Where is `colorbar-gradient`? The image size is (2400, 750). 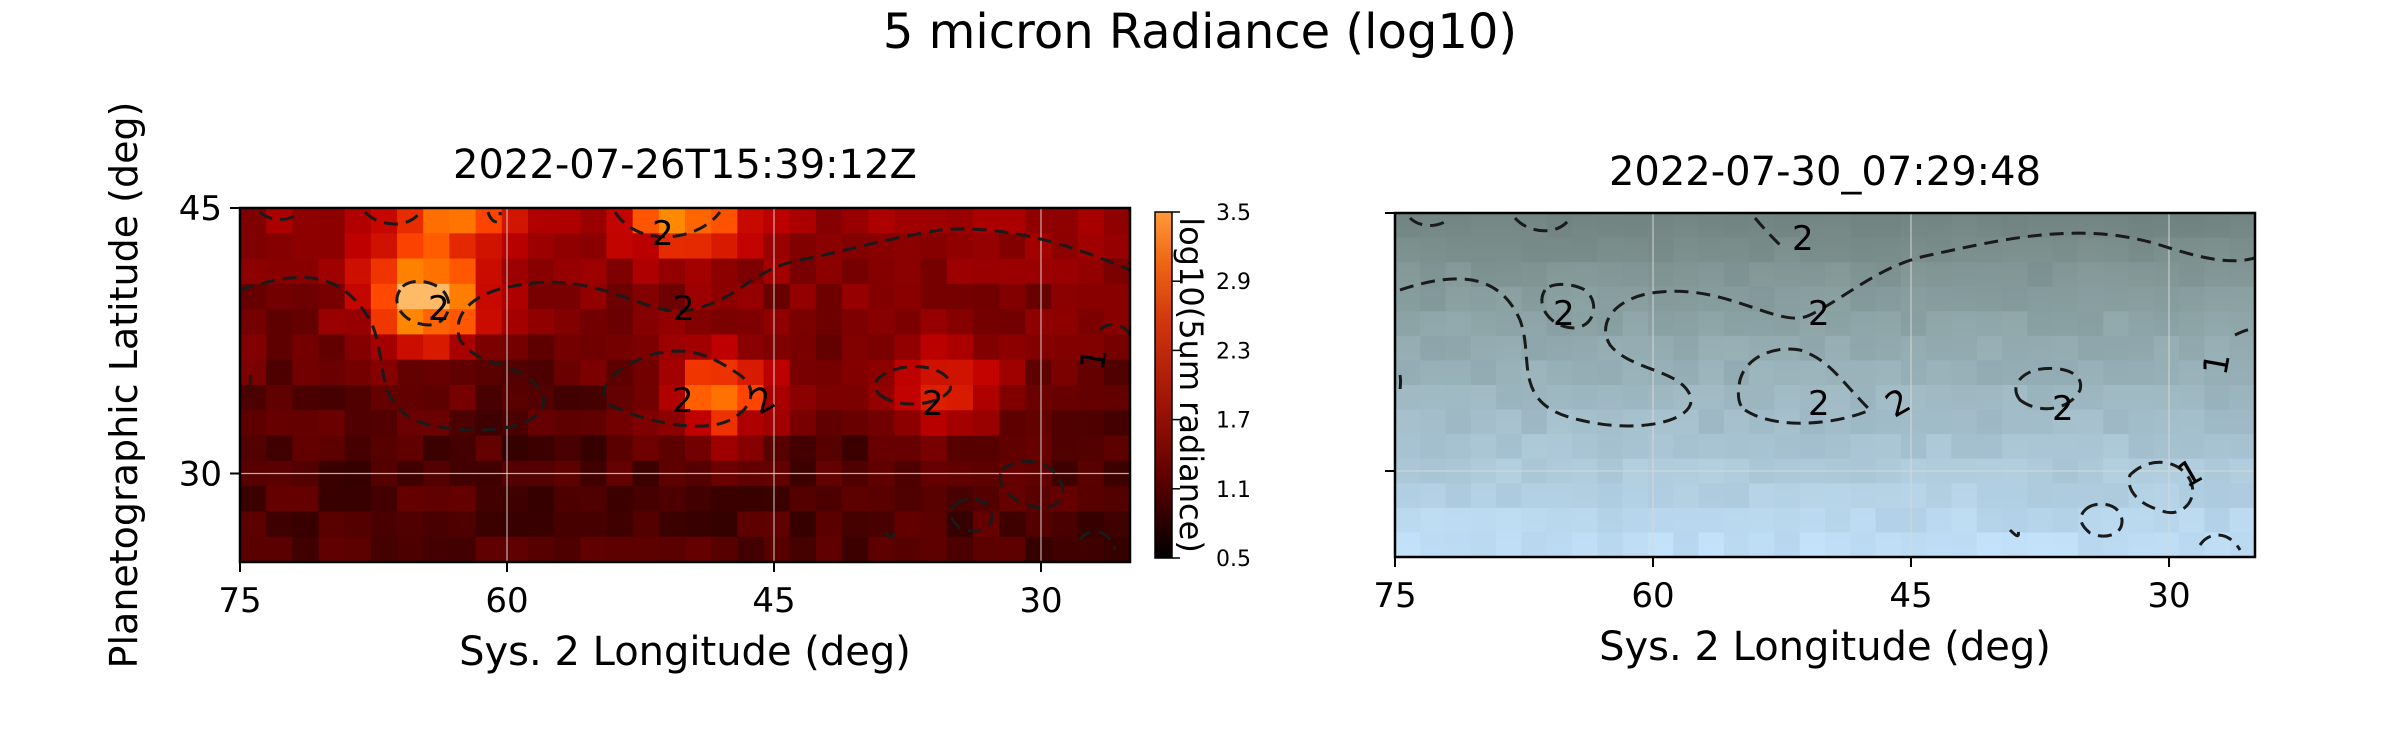
colorbar-gradient is located at coordinates (1163, 385).